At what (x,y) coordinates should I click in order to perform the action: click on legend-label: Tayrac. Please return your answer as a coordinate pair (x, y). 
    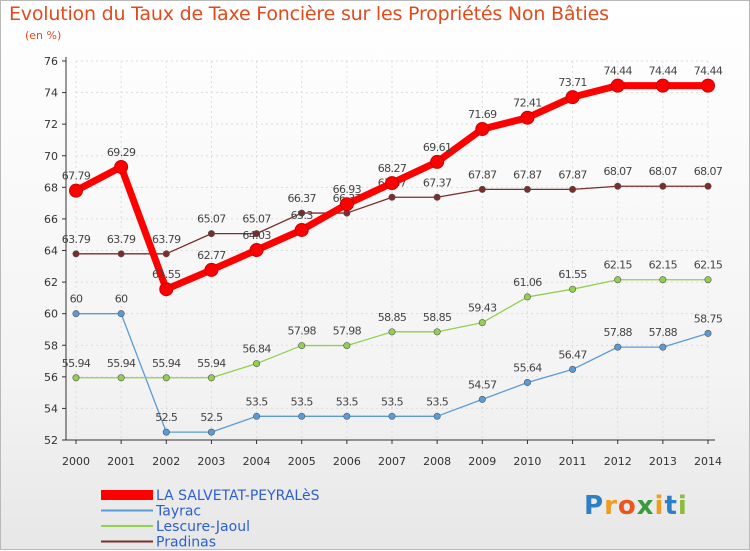
    Looking at the image, I should click on (178, 512).